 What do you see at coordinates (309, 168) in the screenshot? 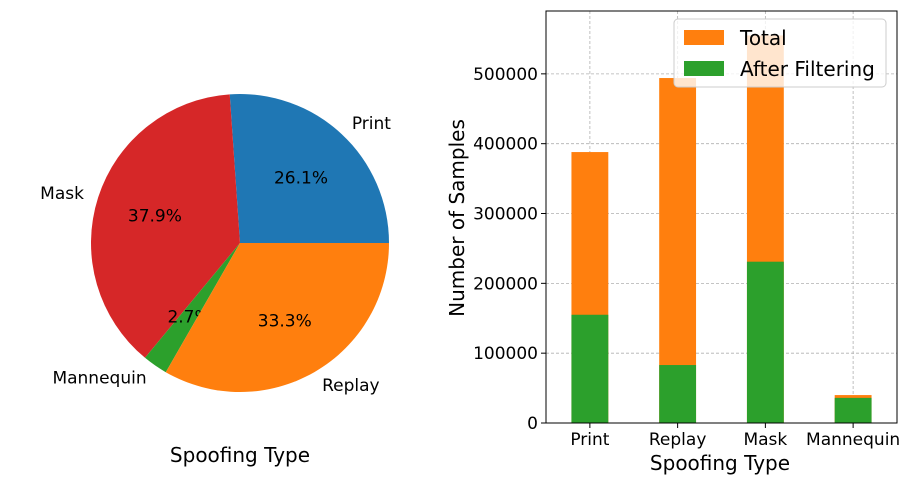
I see `pie-slice-print` at bounding box center [309, 168].